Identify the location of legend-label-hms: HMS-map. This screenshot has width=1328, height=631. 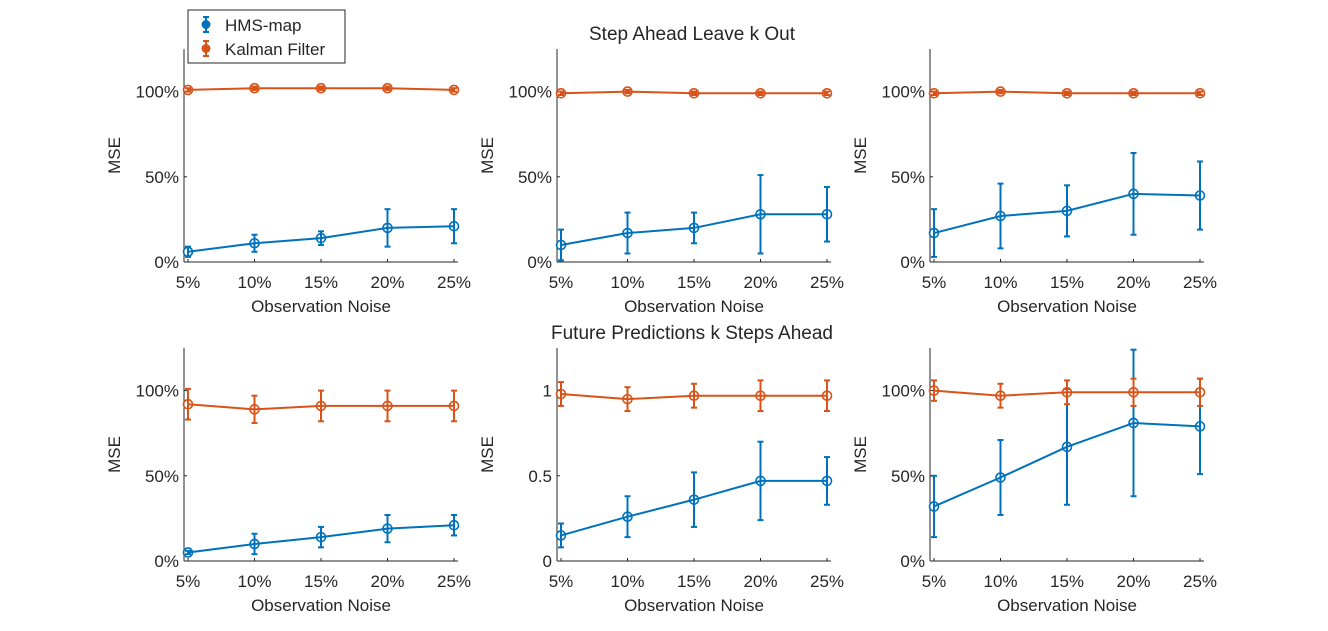
(263, 25).